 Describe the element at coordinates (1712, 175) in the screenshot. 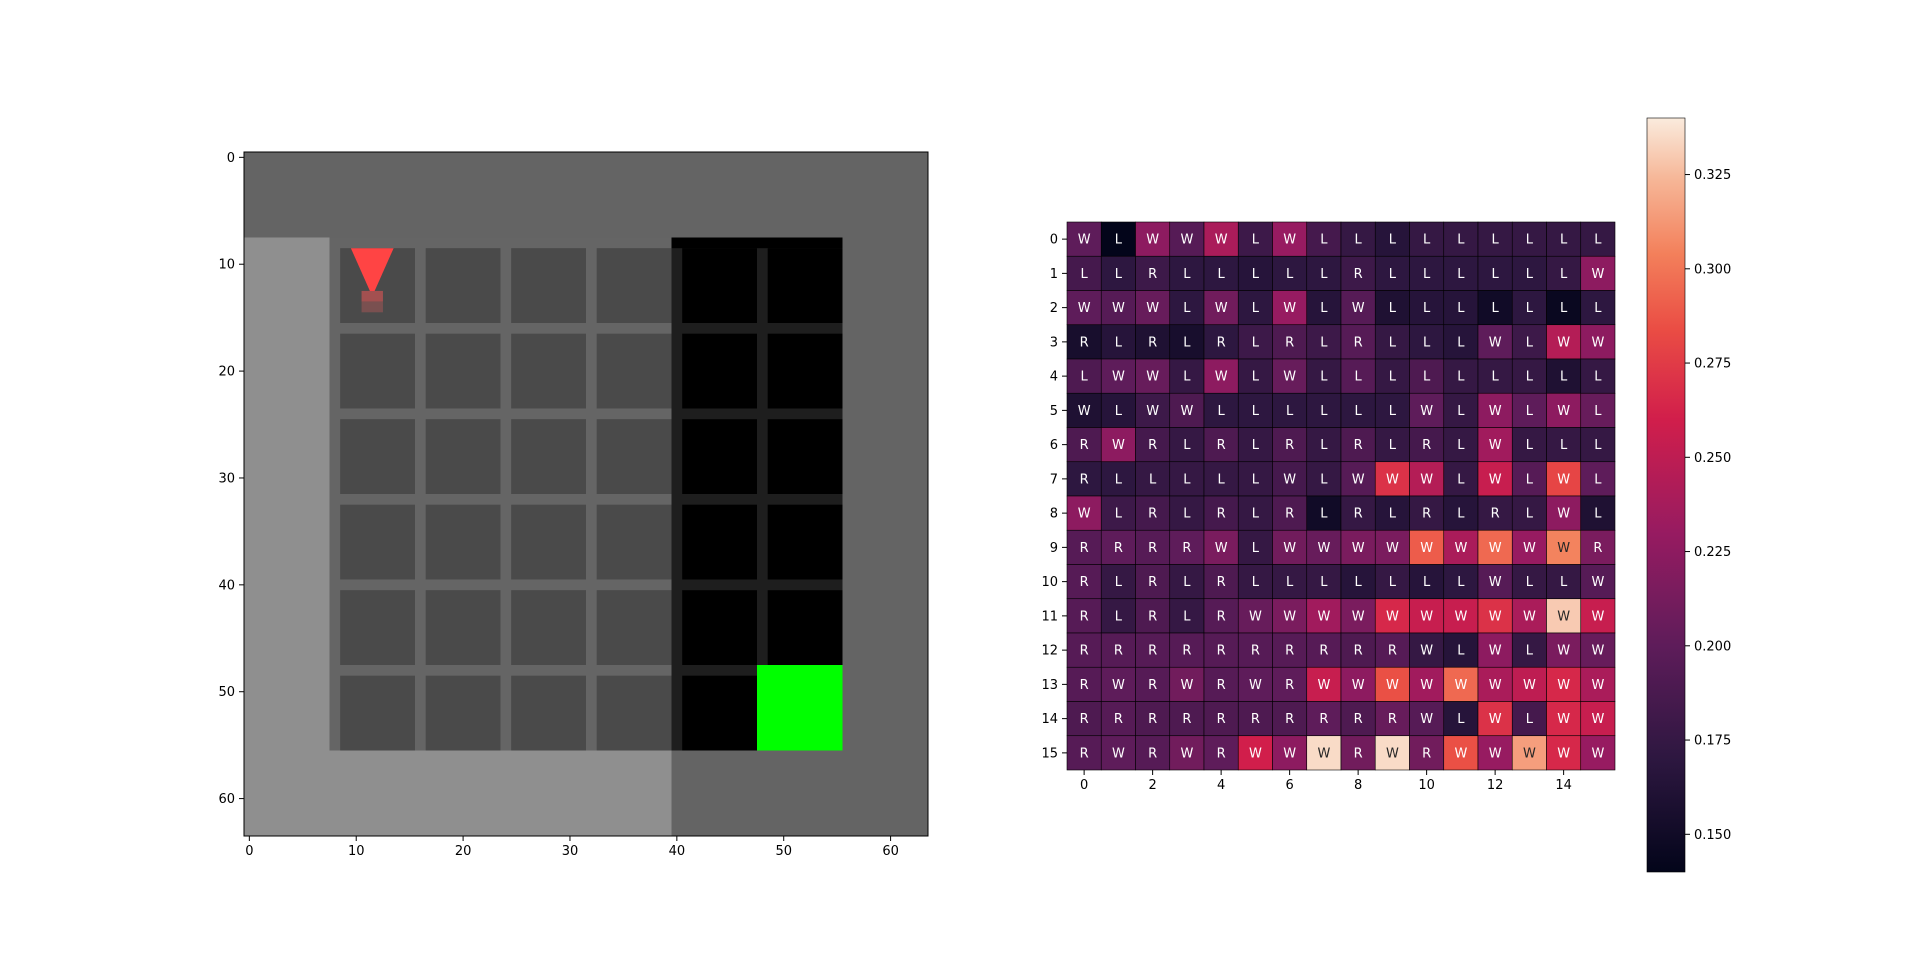

I see `colorbar-tick-label: 0.325` at that location.